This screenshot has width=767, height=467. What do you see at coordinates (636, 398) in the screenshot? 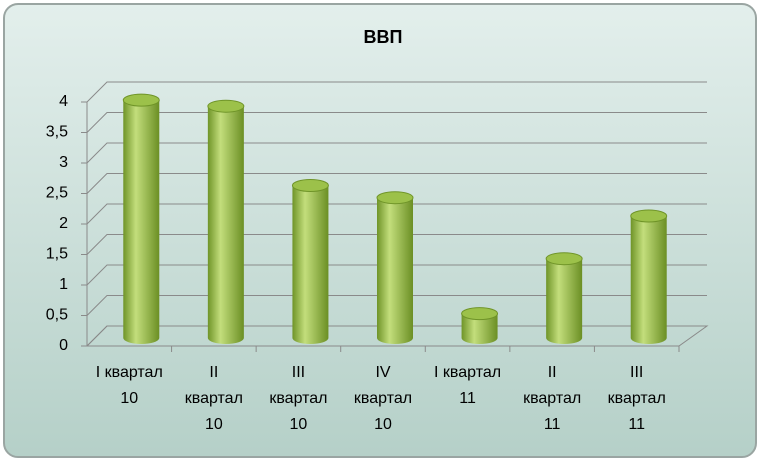
I see `x-tick-label: III квартал 11` at bounding box center [636, 398].